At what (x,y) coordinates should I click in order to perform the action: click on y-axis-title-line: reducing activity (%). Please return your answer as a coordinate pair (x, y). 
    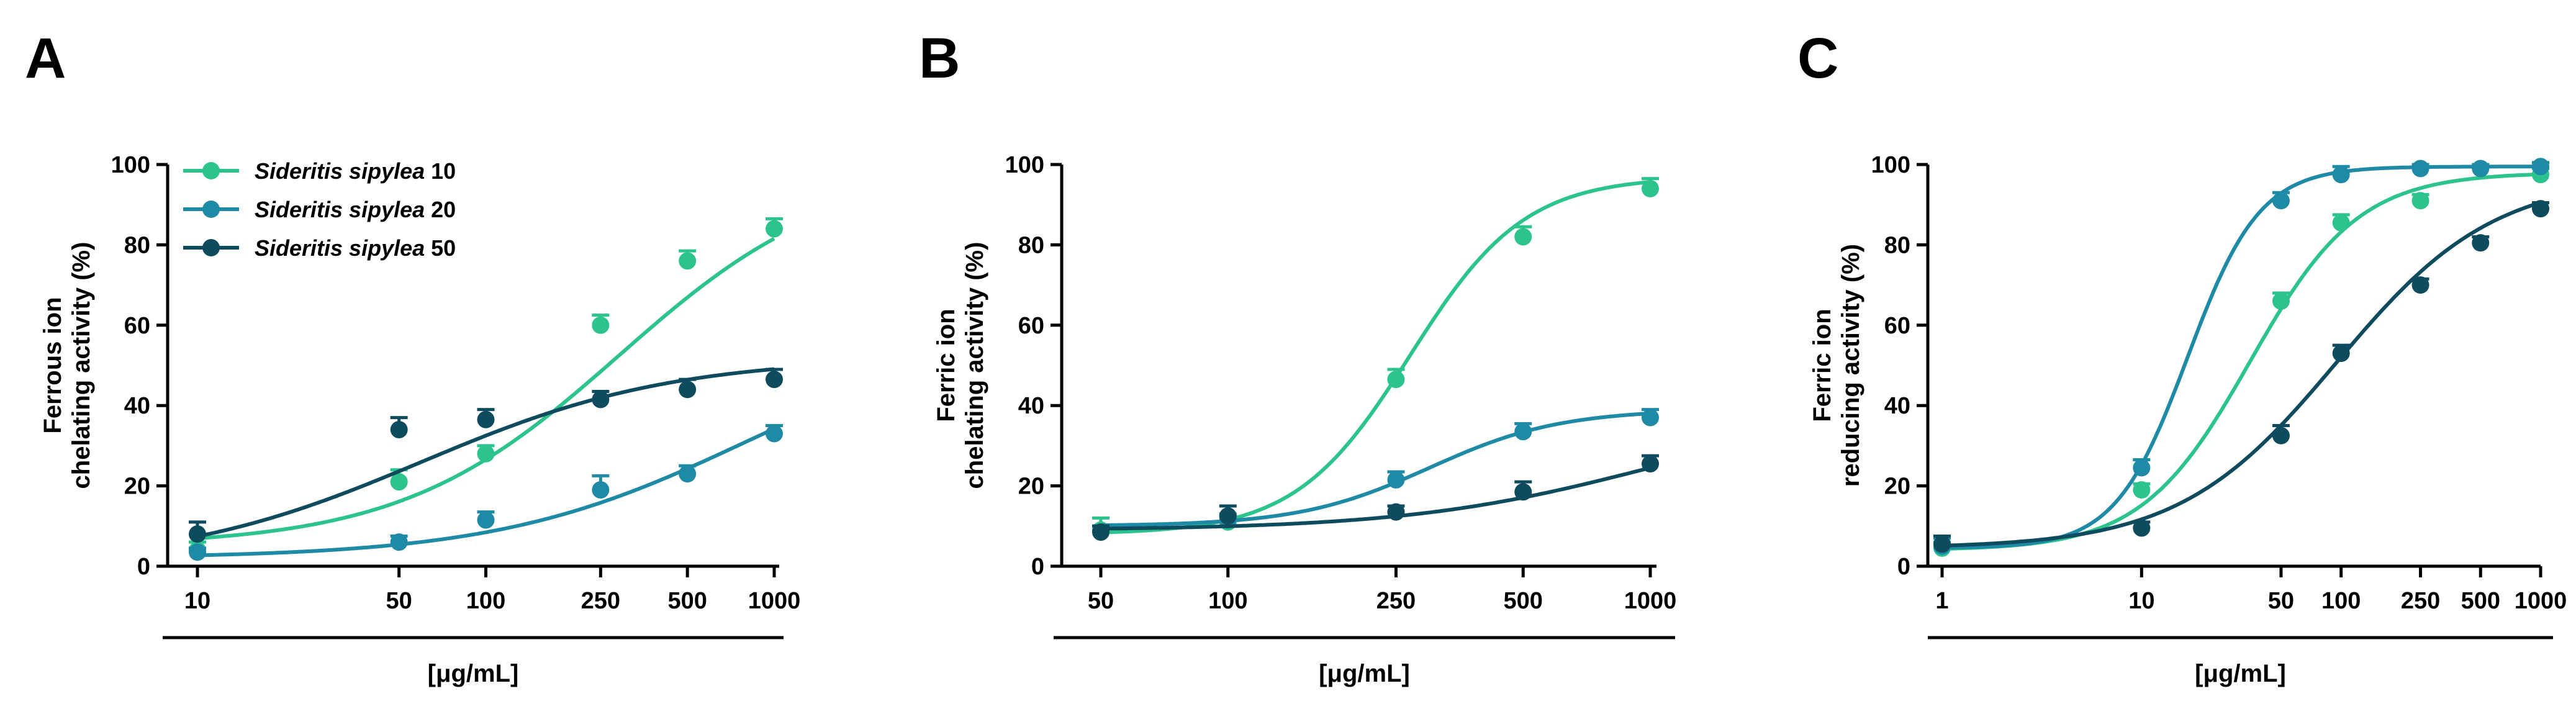
    Looking at the image, I should click on (1850, 365).